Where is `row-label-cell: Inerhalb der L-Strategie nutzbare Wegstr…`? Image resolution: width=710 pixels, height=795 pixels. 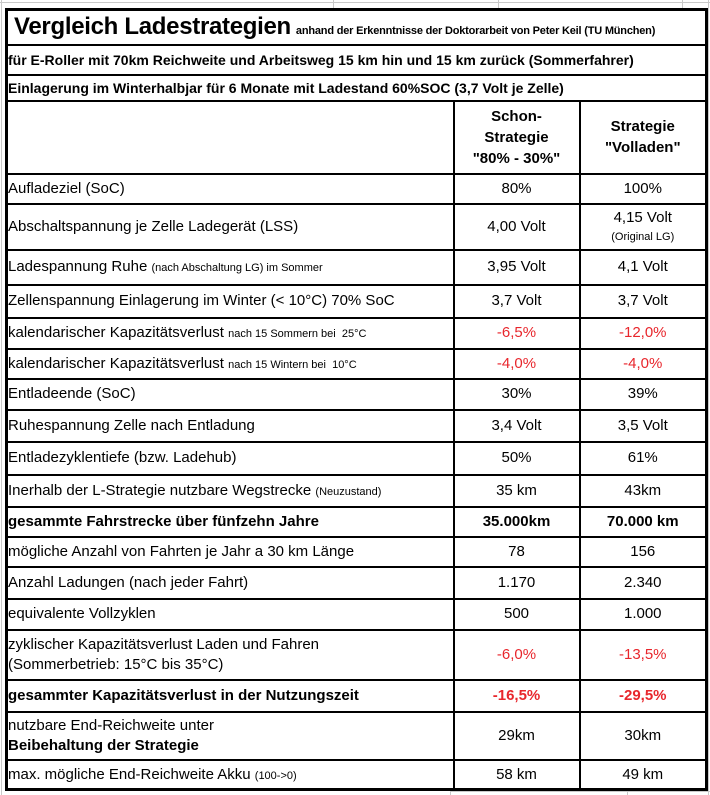 row-label-cell: Inerhalb der L-Strategie nutzbare Wegstr… is located at coordinates (230, 490).